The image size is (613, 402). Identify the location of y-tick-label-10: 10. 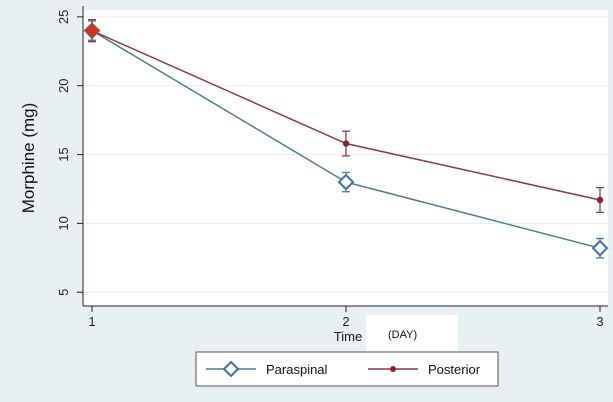
(63, 223).